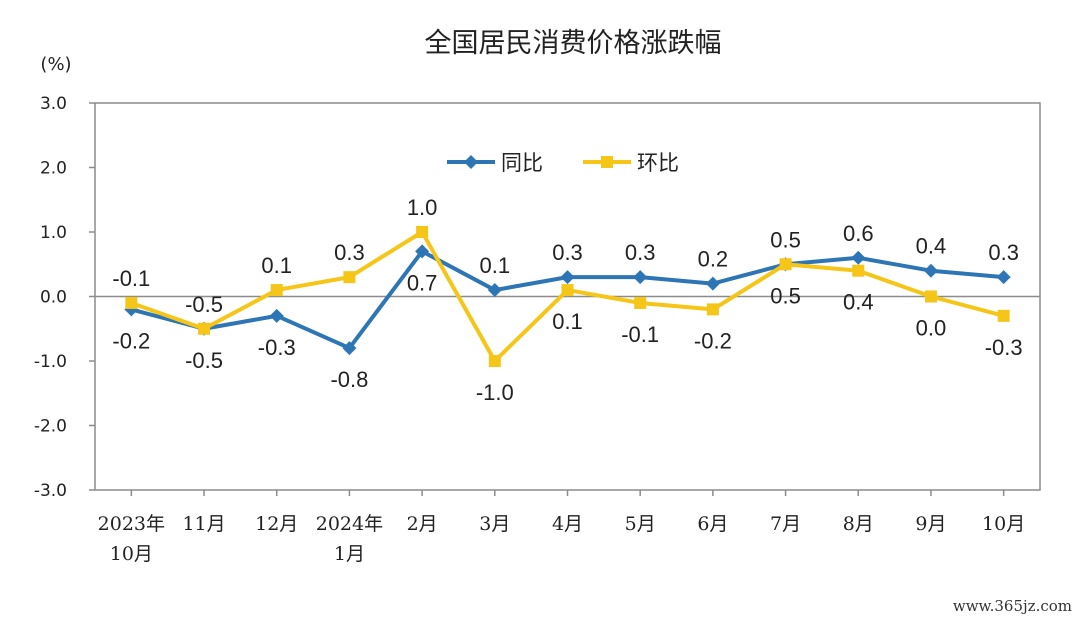 The width and height of the screenshot is (1080, 620). Describe the element at coordinates (131, 524) in the screenshot. I see `x-tick-label: 2023年` at that location.